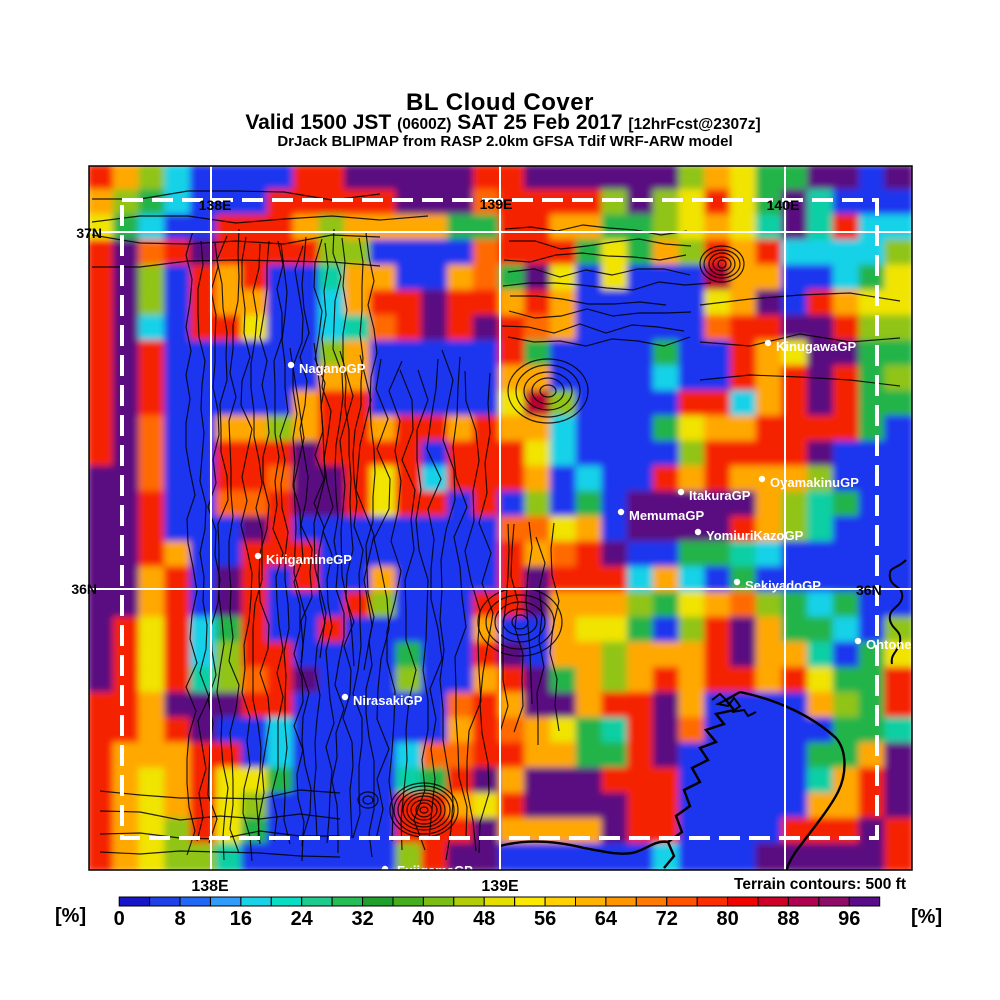 Image resolution: width=1000 pixels, height=1000 pixels. Describe the element at coordinates (435, 870) in the screenshot. I see `svg-text: FujigamaGP` at that location.